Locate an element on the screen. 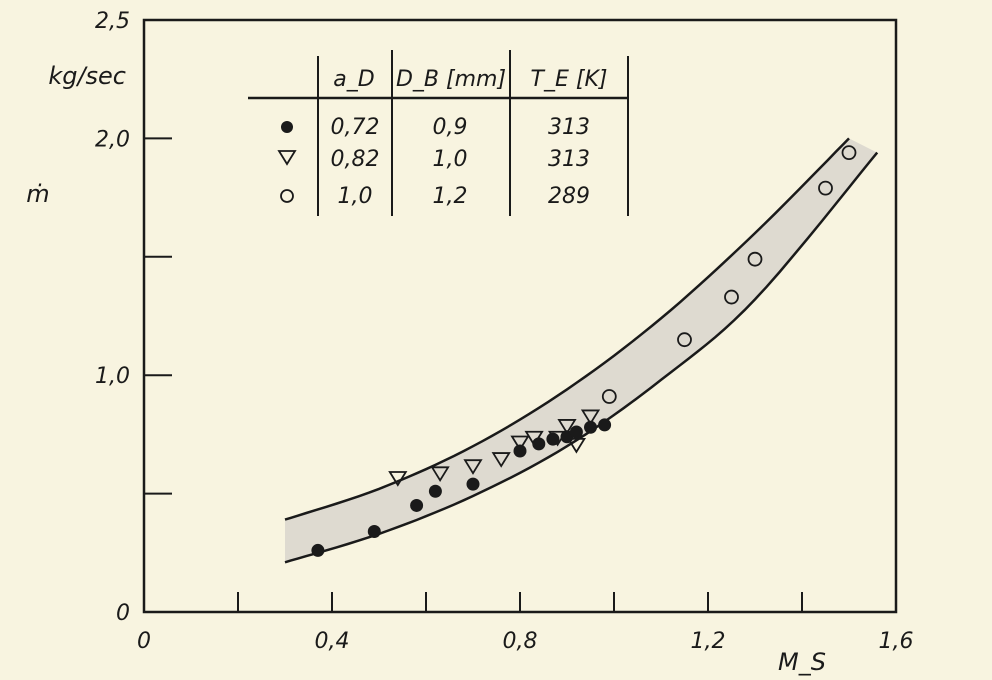 Image resolution: width=992 pixels, height=680 pixels. legend-d-b-value: 1,2 is located at coordinates (450, 196).